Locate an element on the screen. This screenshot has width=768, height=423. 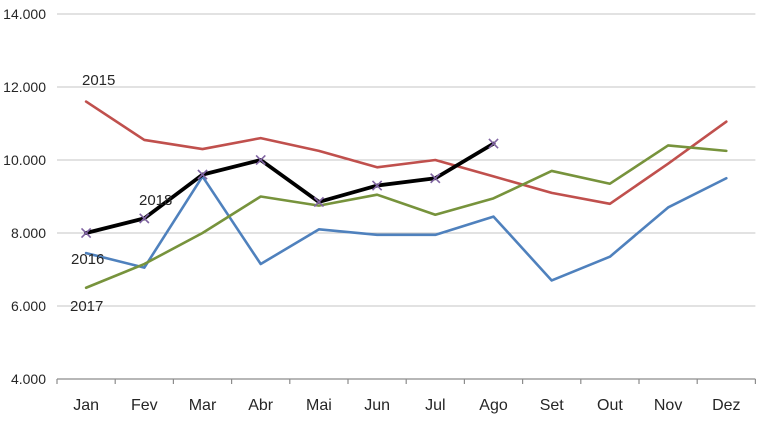
x-tick-label-Mai: Mai is located at coordinates (319, 405).